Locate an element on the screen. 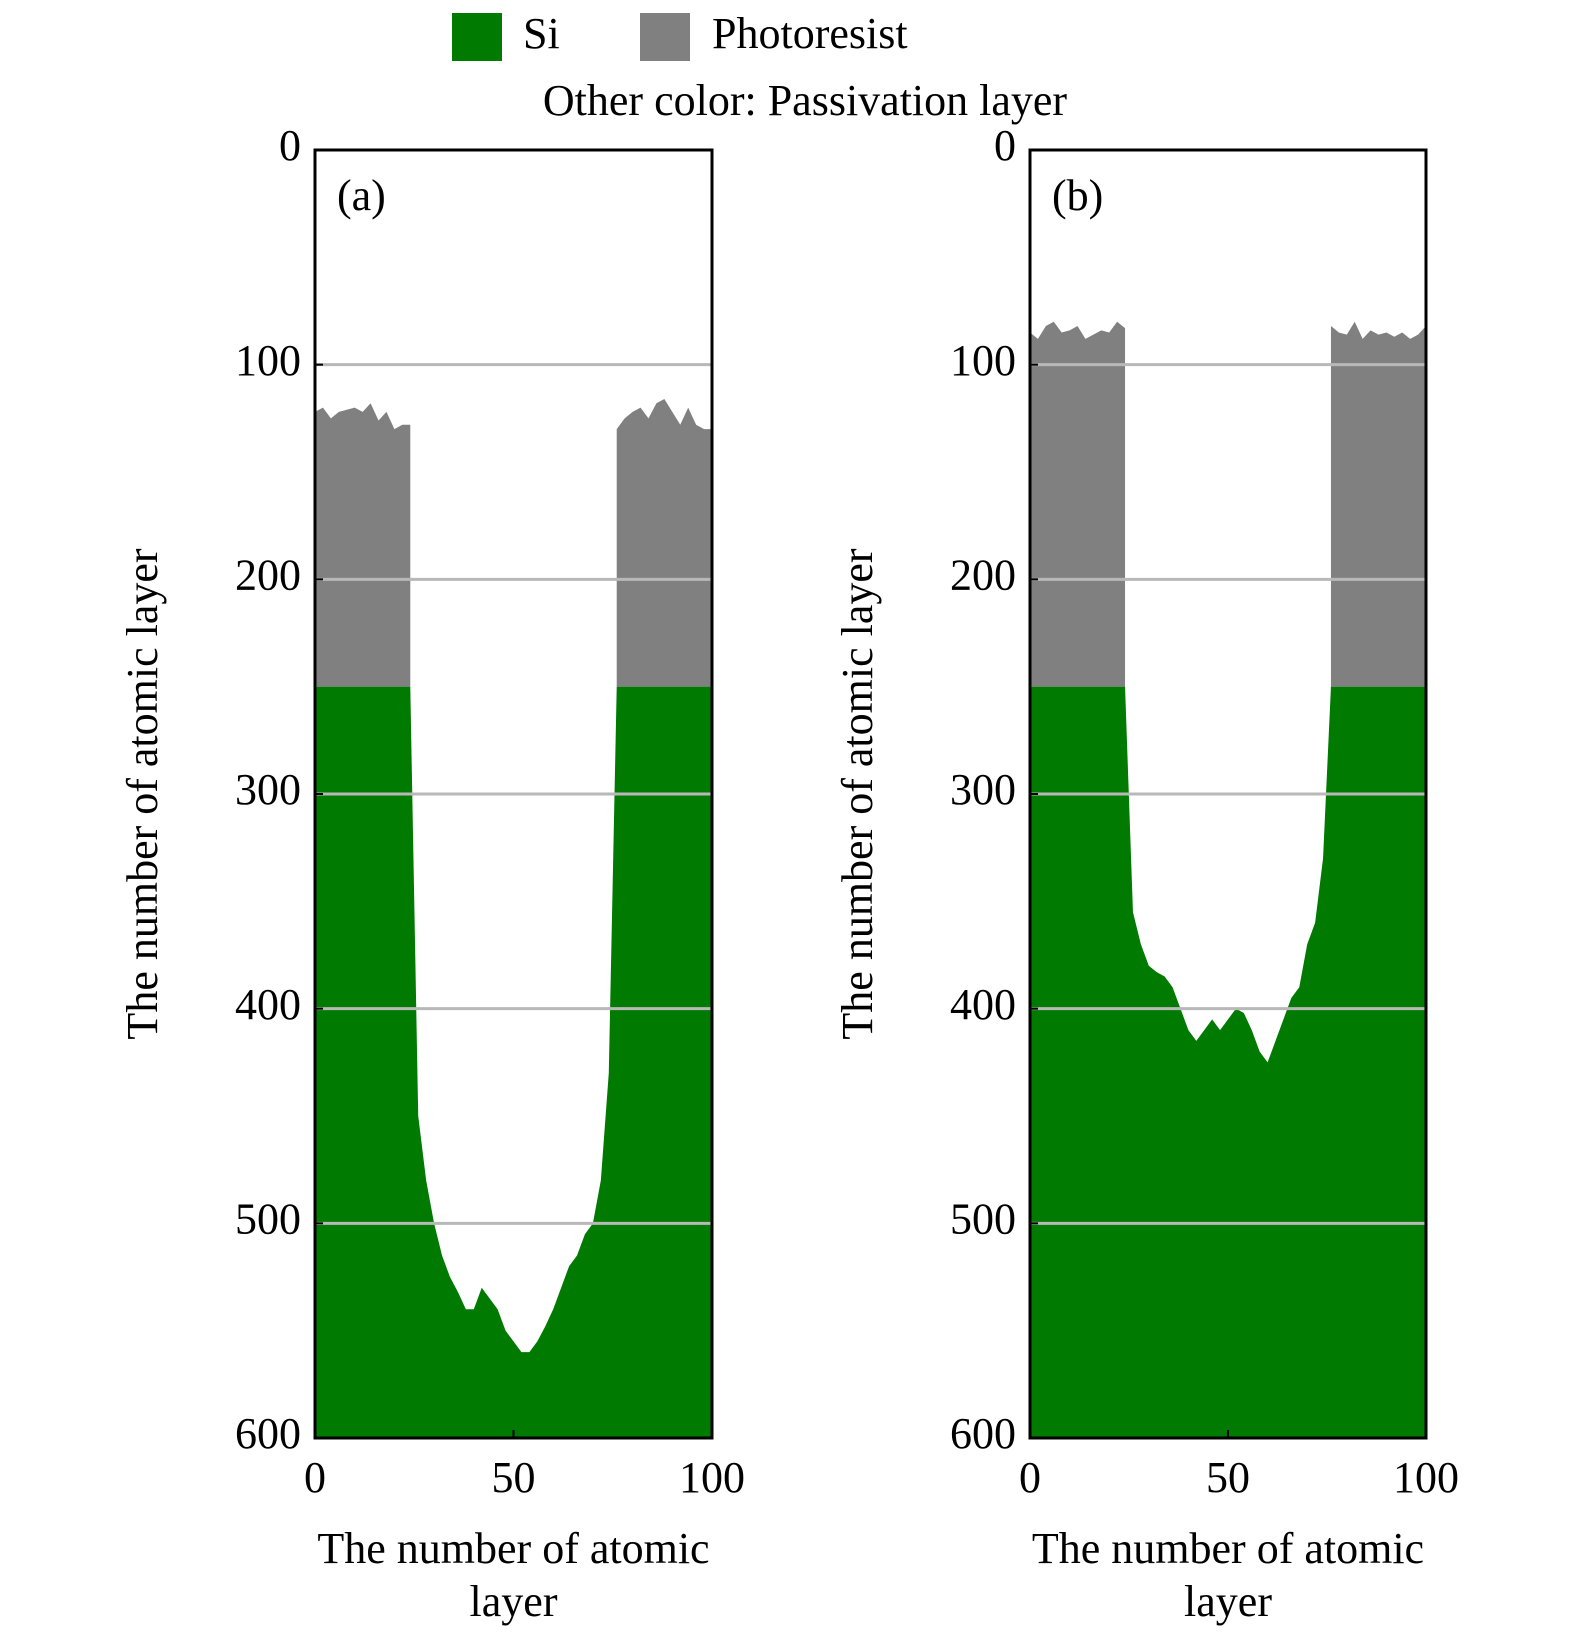 Image resolution: width=1575 pixels, height=1634 pixels. legend-label: Si is located at coordinates (541, 33).